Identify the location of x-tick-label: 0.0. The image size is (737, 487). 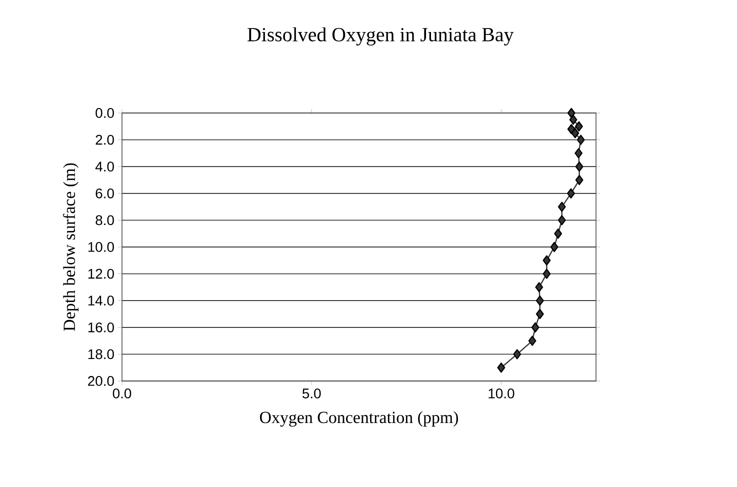
(122, 393).